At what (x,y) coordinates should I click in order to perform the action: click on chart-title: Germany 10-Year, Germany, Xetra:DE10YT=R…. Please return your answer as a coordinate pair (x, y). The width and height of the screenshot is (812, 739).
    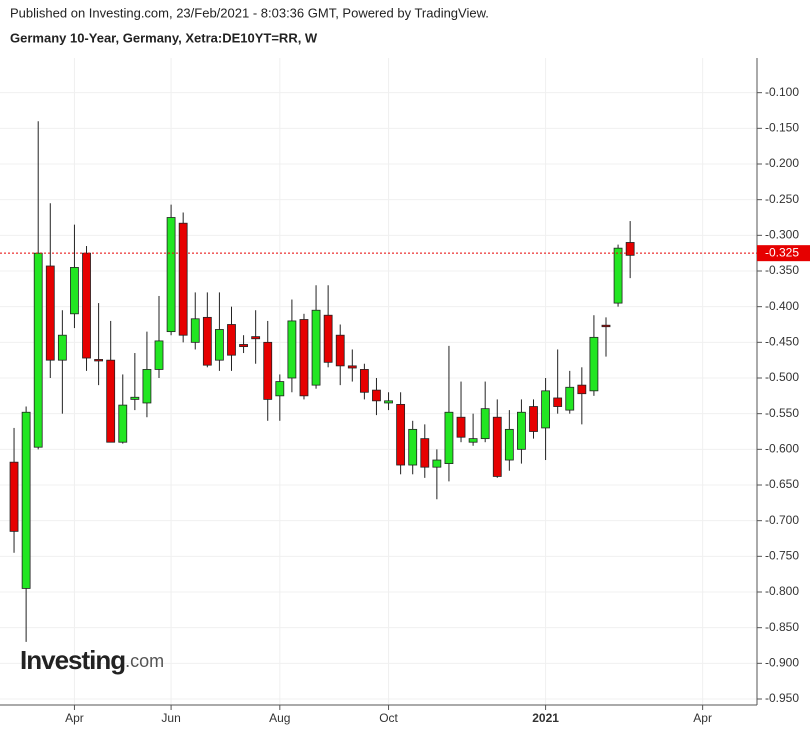
    Looking at the image, I should click on (164, 37).